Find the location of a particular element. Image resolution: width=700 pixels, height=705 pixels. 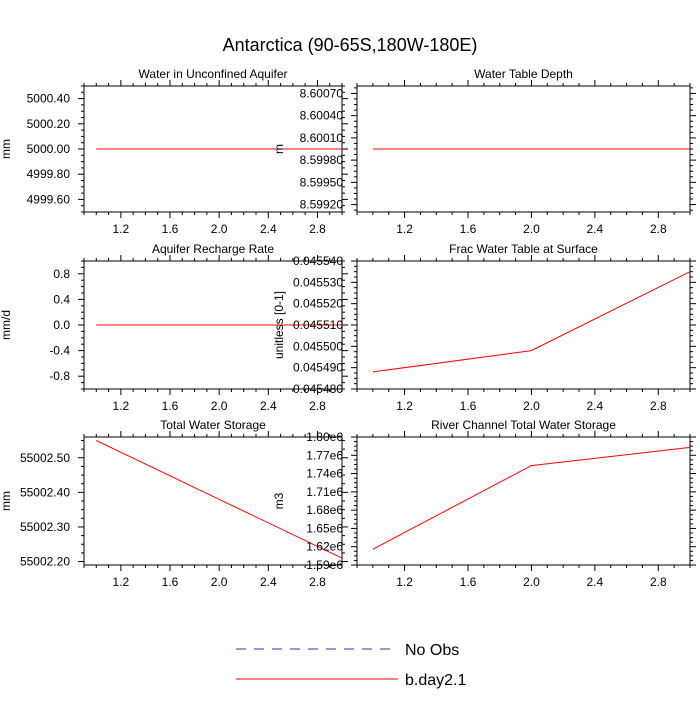

y-tick-label: 1.80e6 is located at coordinates (324, 437).